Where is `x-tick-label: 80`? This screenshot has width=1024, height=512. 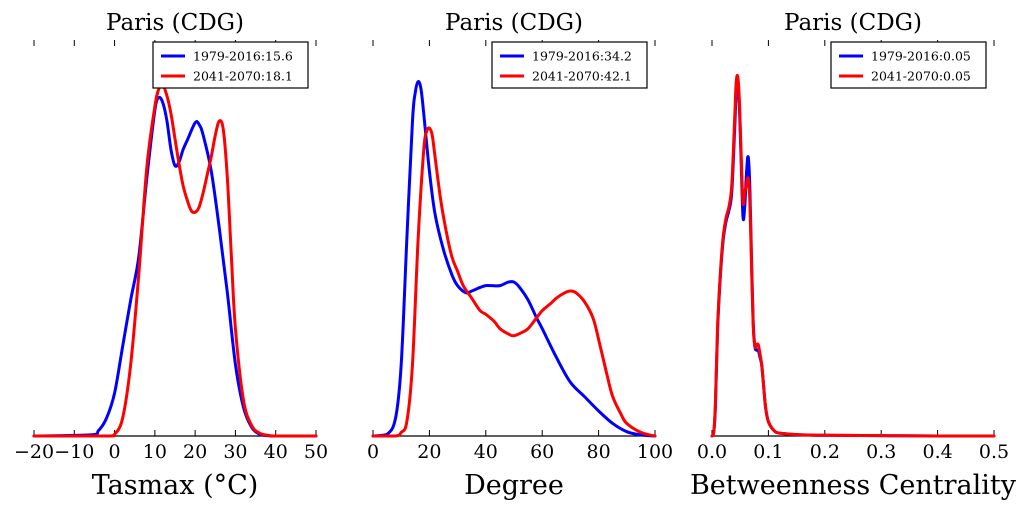 x-tick-label: 80 is located at coordinates (599, 452).